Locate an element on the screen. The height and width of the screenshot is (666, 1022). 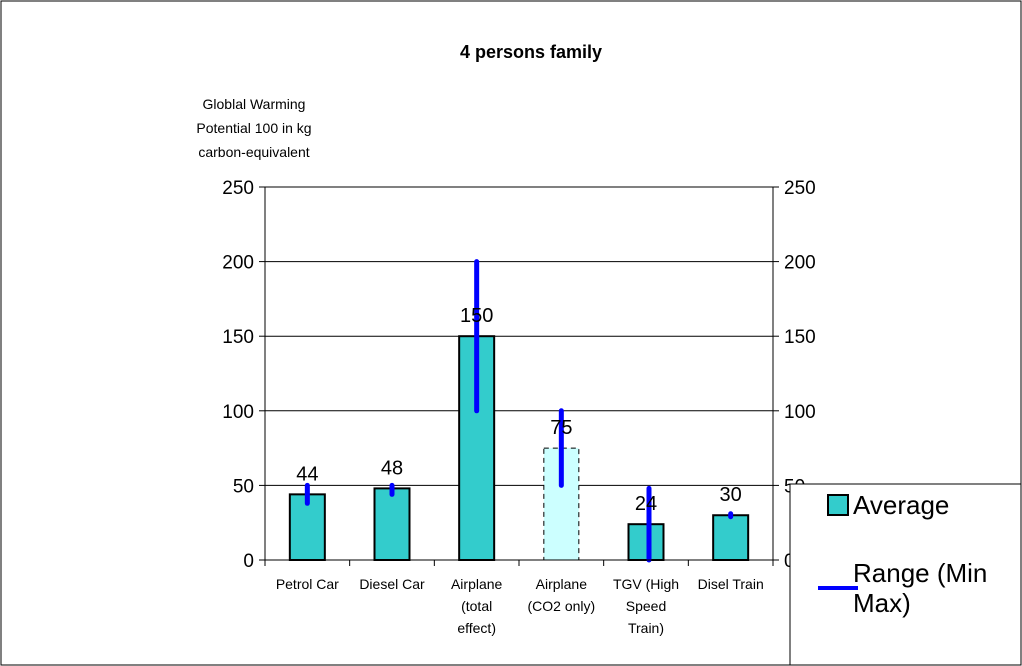
x-tick-label: Disel Train is located at coordinates (731, 584).